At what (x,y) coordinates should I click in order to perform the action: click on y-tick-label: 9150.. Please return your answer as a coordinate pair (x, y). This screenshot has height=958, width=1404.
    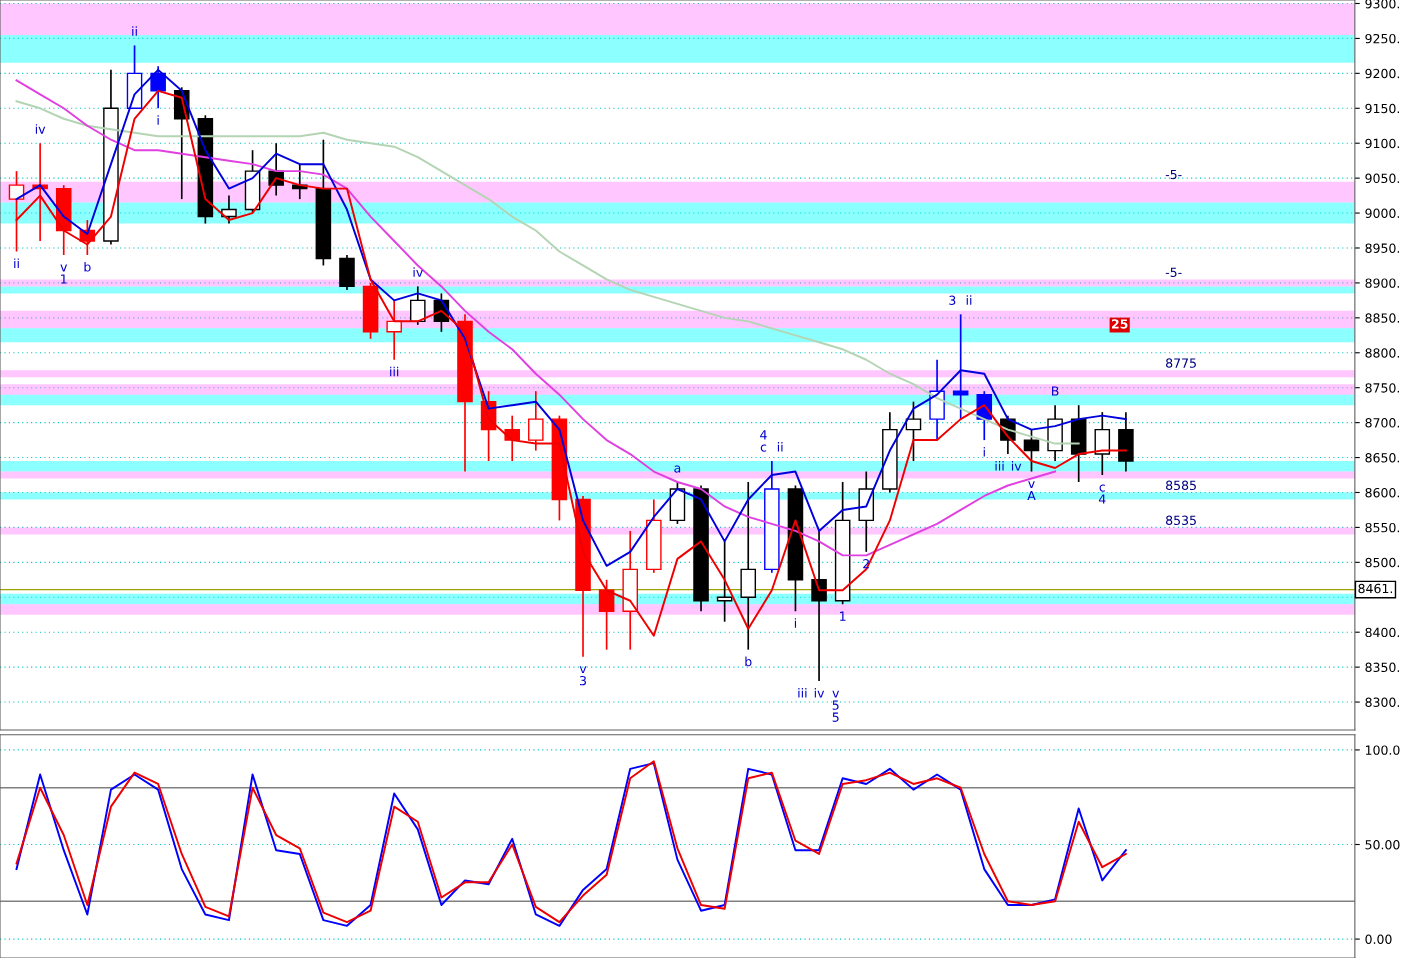
    Looking at the image, I should click on (1382, 108).